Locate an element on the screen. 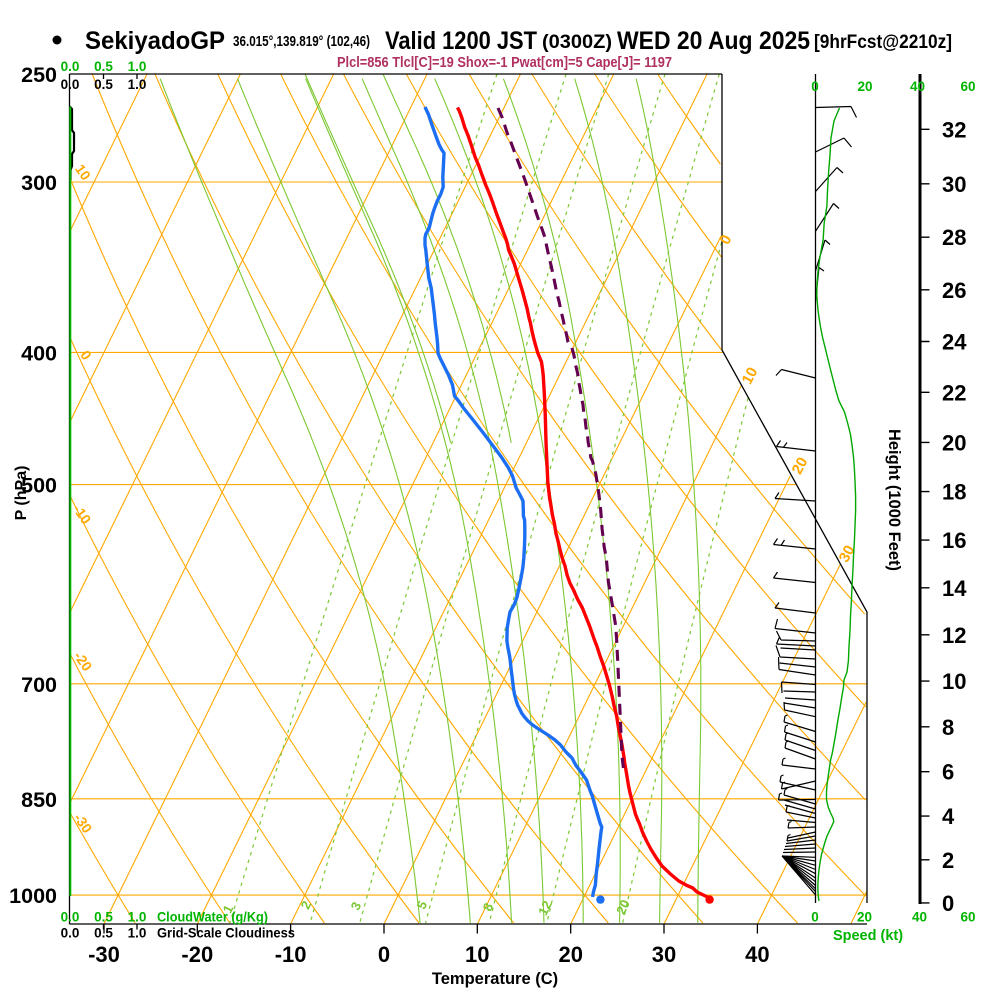 This screenshot has width=1000, height=1005. svg-text: 300 is located at coordinates (39, 183).